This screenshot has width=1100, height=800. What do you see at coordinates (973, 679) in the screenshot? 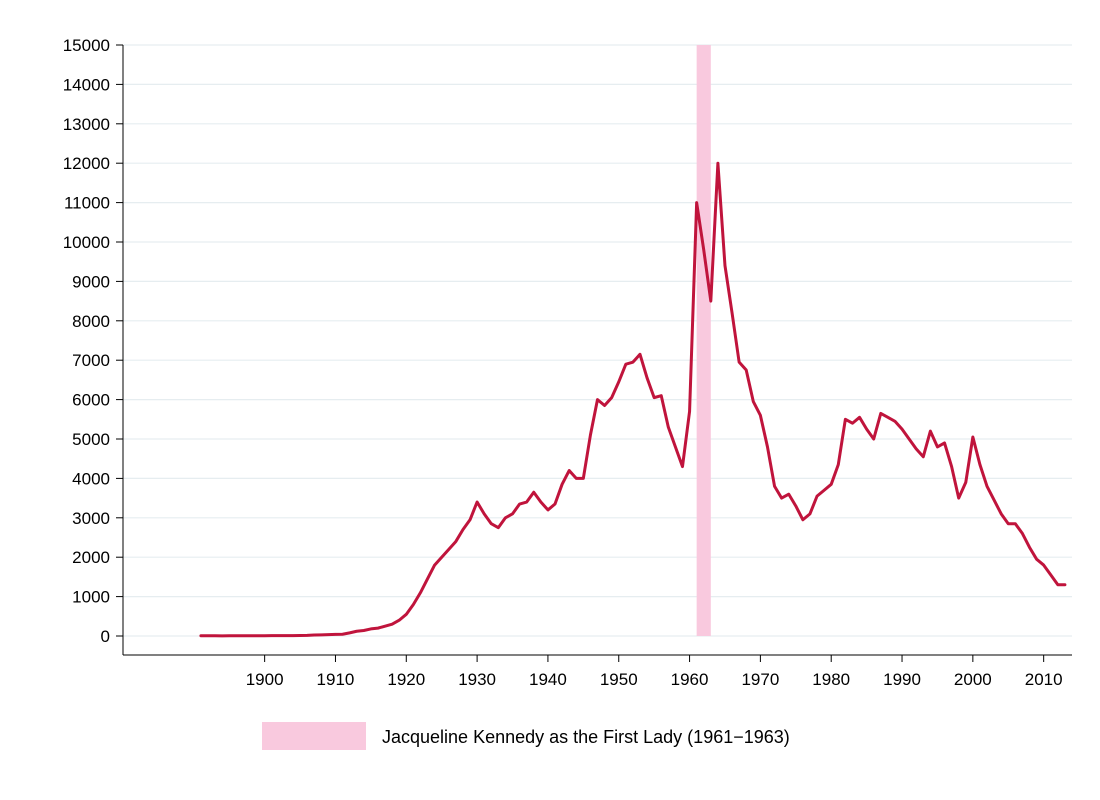
I see `x-tick-label: 2000` at bounding box center [973, 679].